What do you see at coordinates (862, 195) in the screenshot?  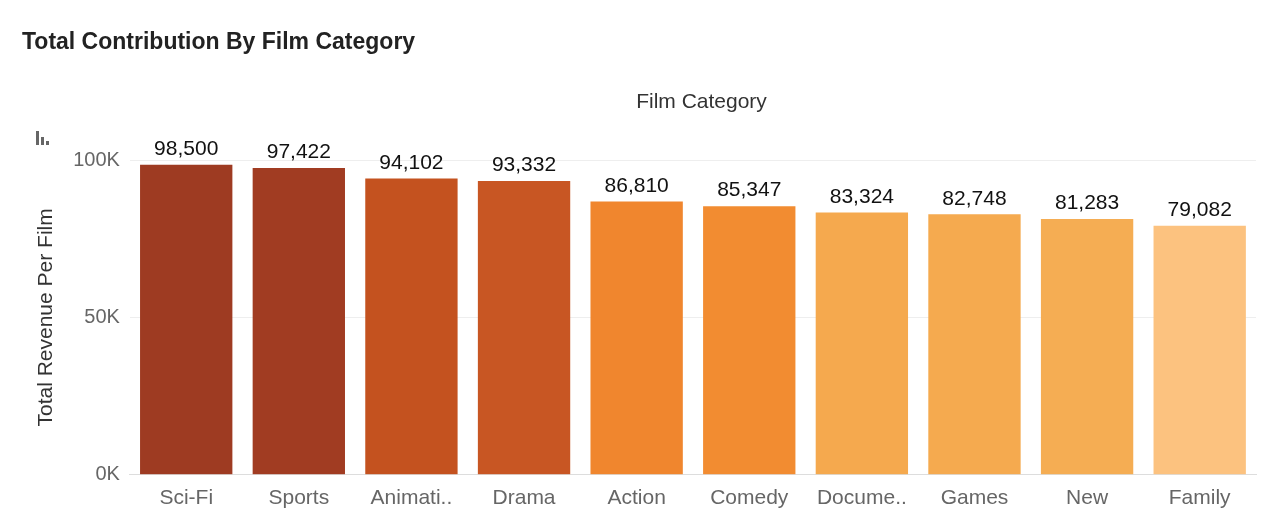 I see `data-label: 83,324` at bounding box center [862, 195].